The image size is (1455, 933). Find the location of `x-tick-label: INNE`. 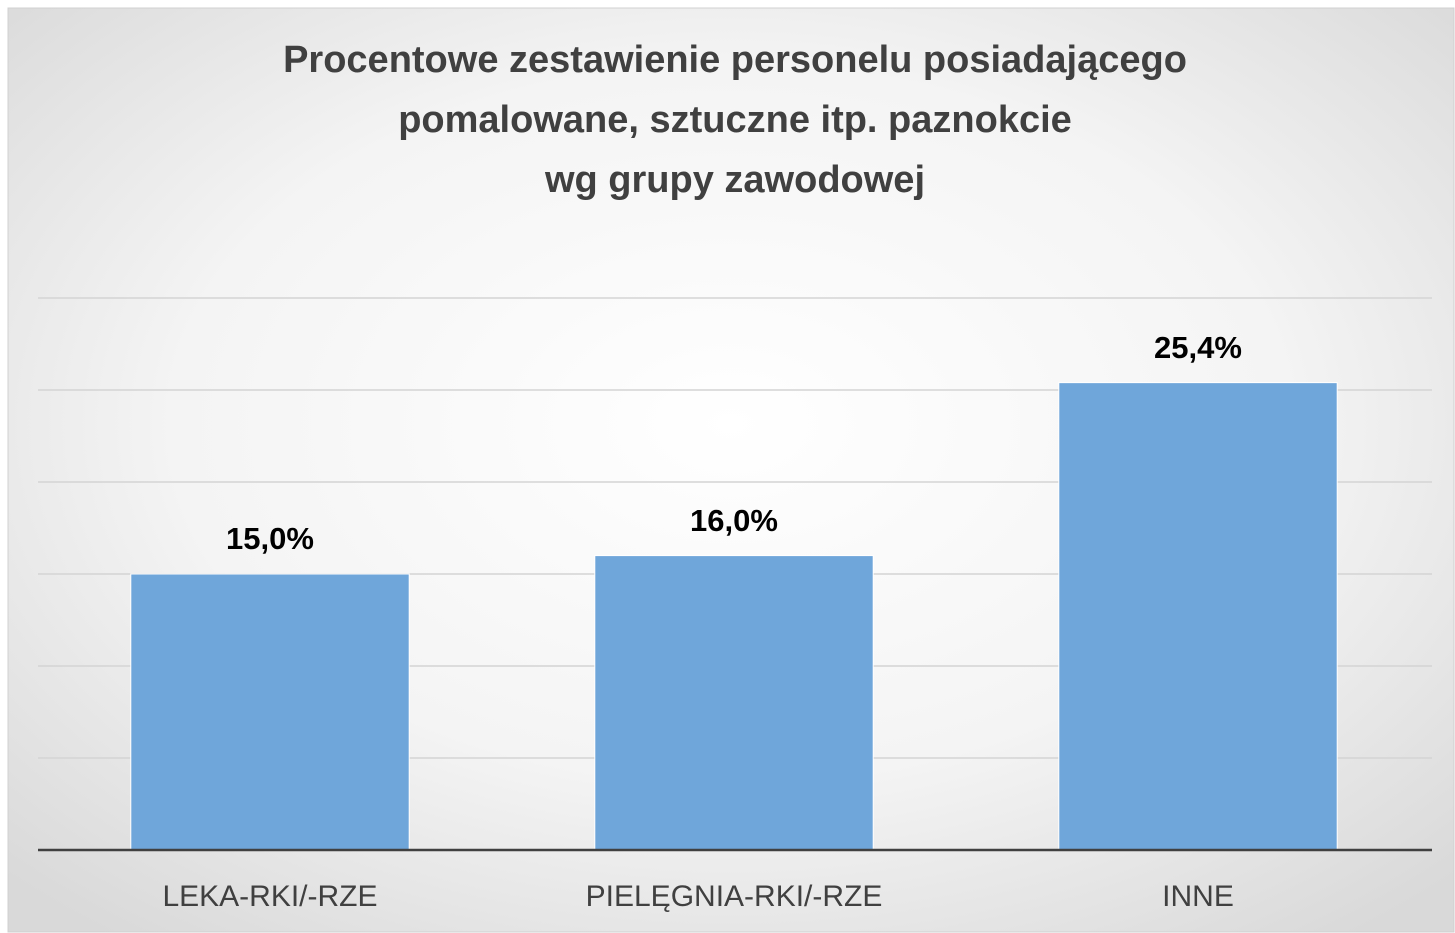

x-tick-label: INNE is located at coordinates (1198, 896).